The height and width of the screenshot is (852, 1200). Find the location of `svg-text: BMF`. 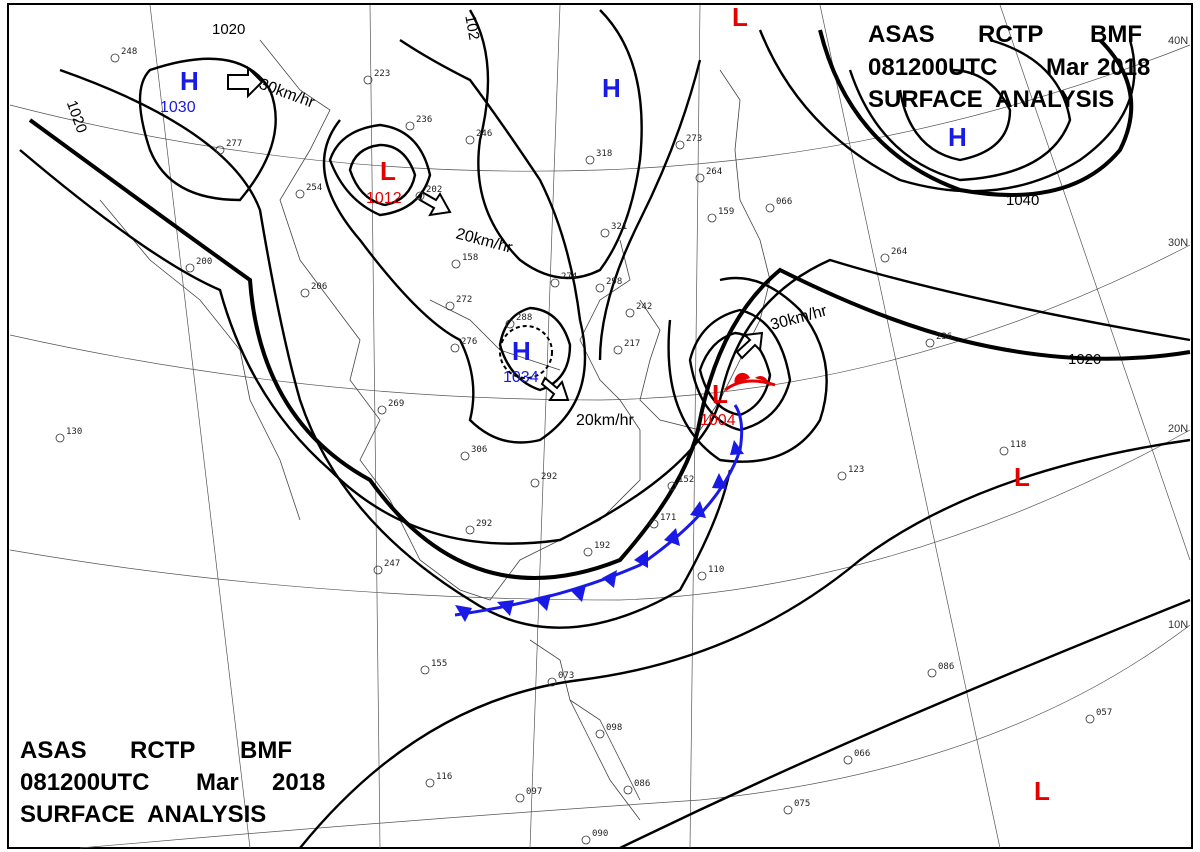

svg-text: BMF is located at coordinates (266, 750).